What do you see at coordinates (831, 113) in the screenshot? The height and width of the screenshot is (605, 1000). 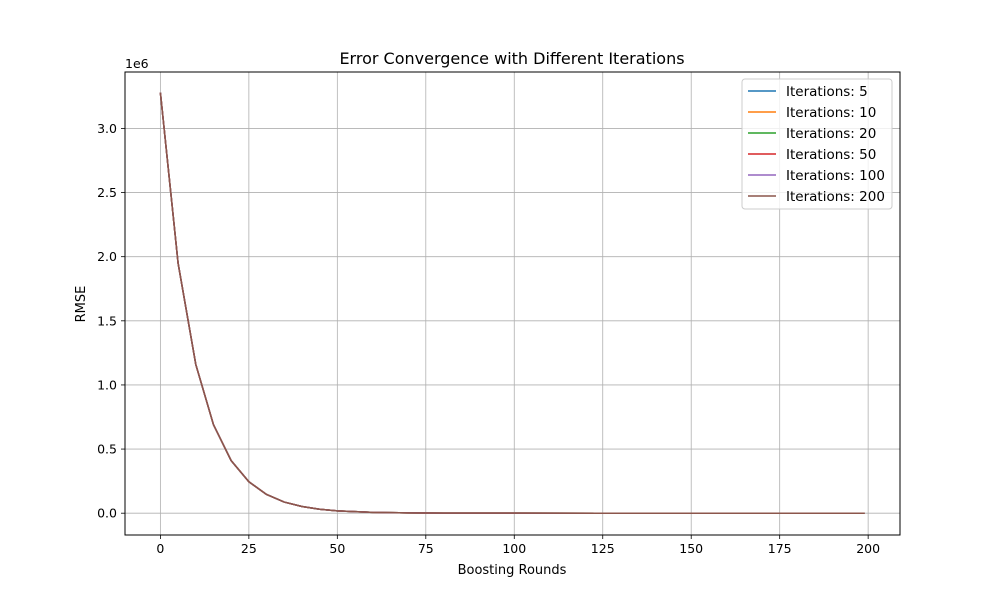 I see `legend-label: Iterations: 10` at bounding box center [831, 113].